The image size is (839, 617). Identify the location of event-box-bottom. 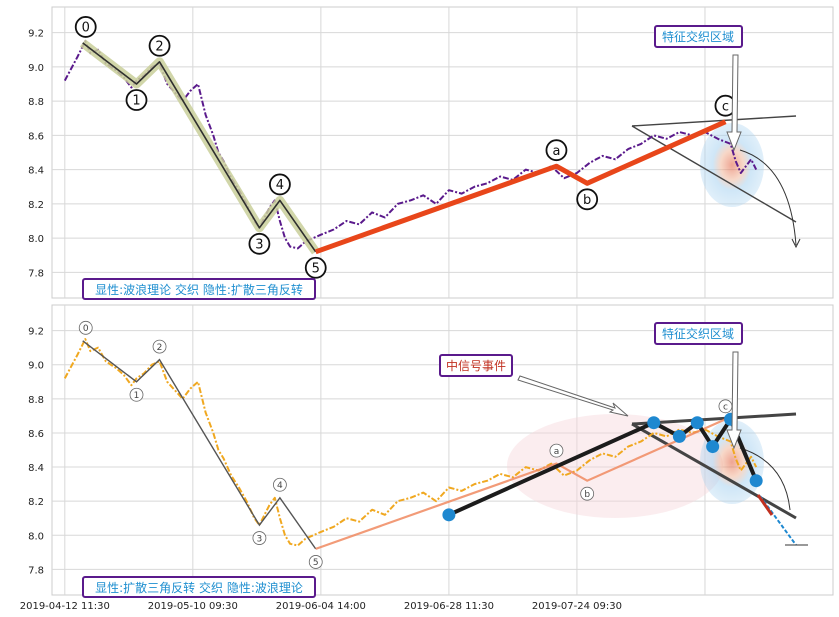
(476, 365).